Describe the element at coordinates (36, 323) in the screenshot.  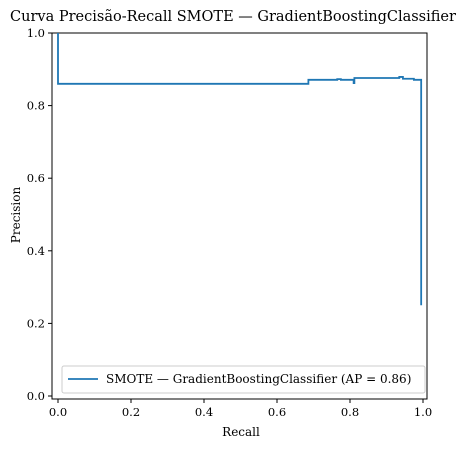
I see `y-tick-label: 0.2` at that location.